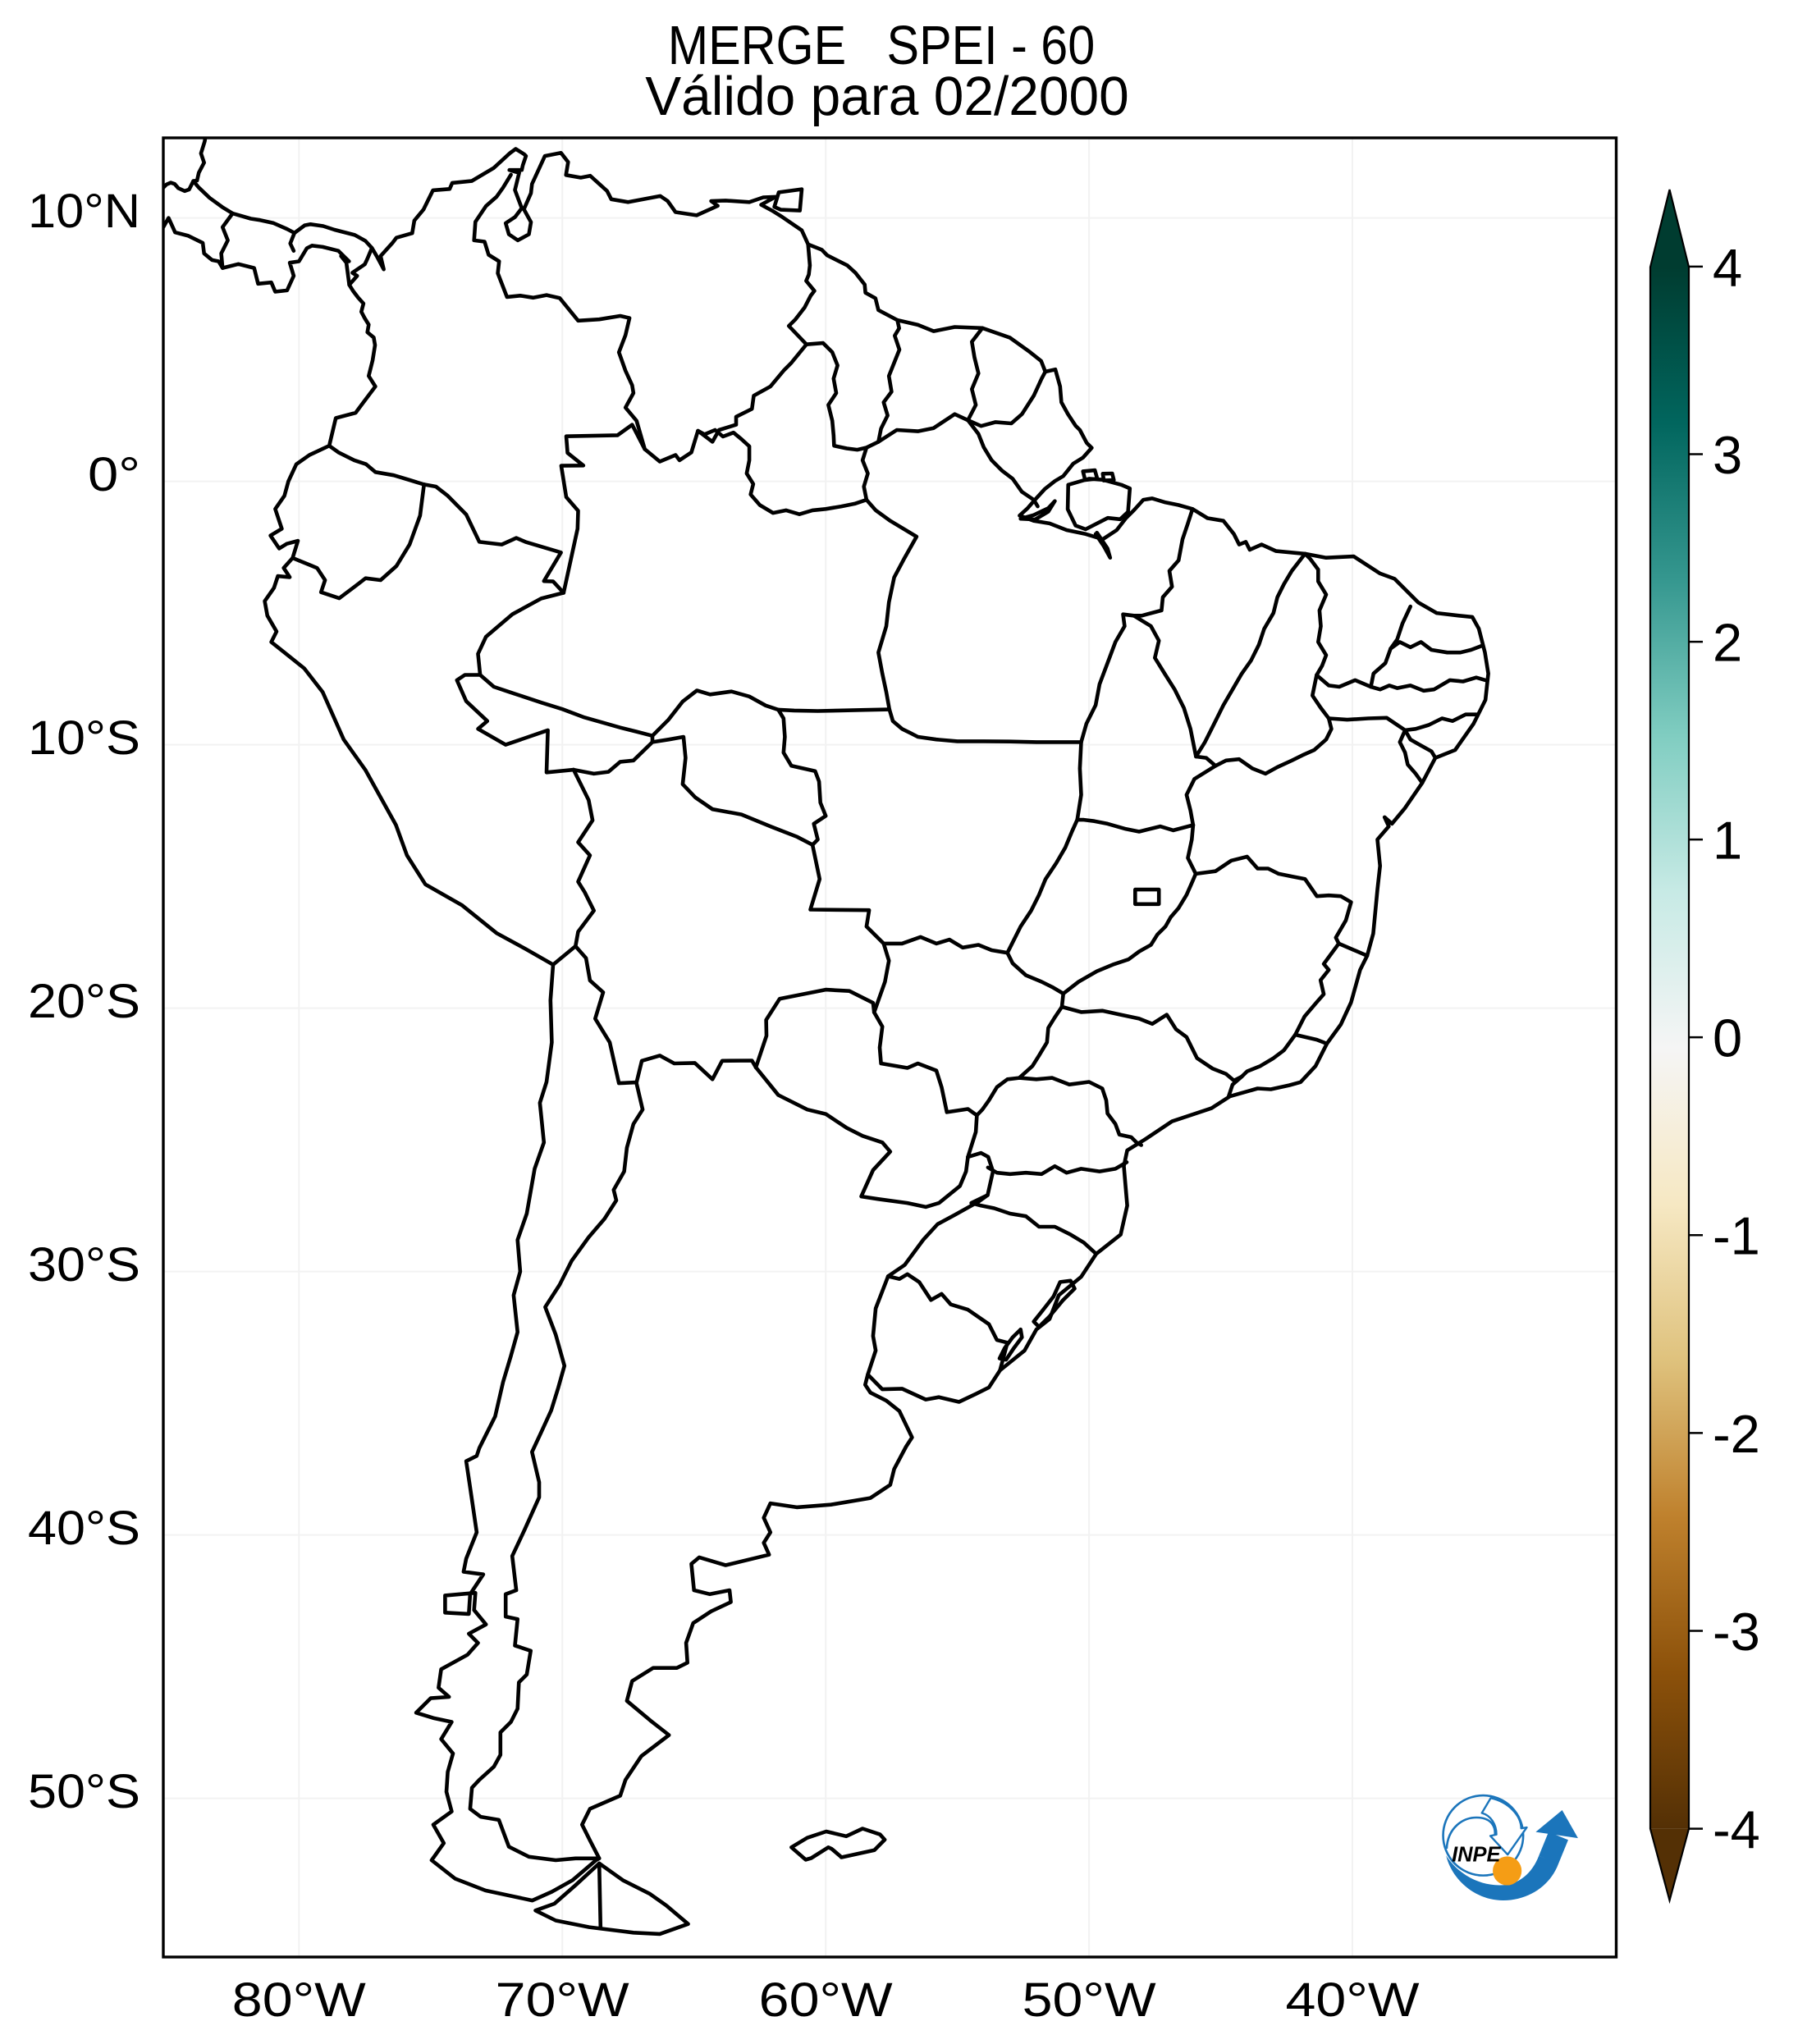 Image resolution: width=1798 pixels, height=2044 pixels. Describe the element at coordinates (1736, 1434) in the screenshot. I see `svg-text: -2` at that location.